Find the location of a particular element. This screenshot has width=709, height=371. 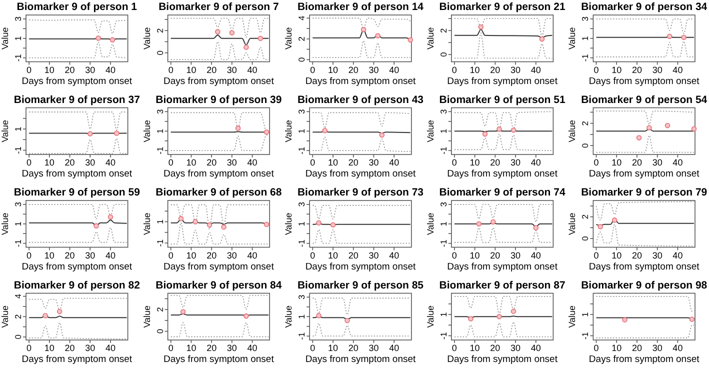

chart-title: Biomarker 9 of person 84 is located at coordinates (219, 285).